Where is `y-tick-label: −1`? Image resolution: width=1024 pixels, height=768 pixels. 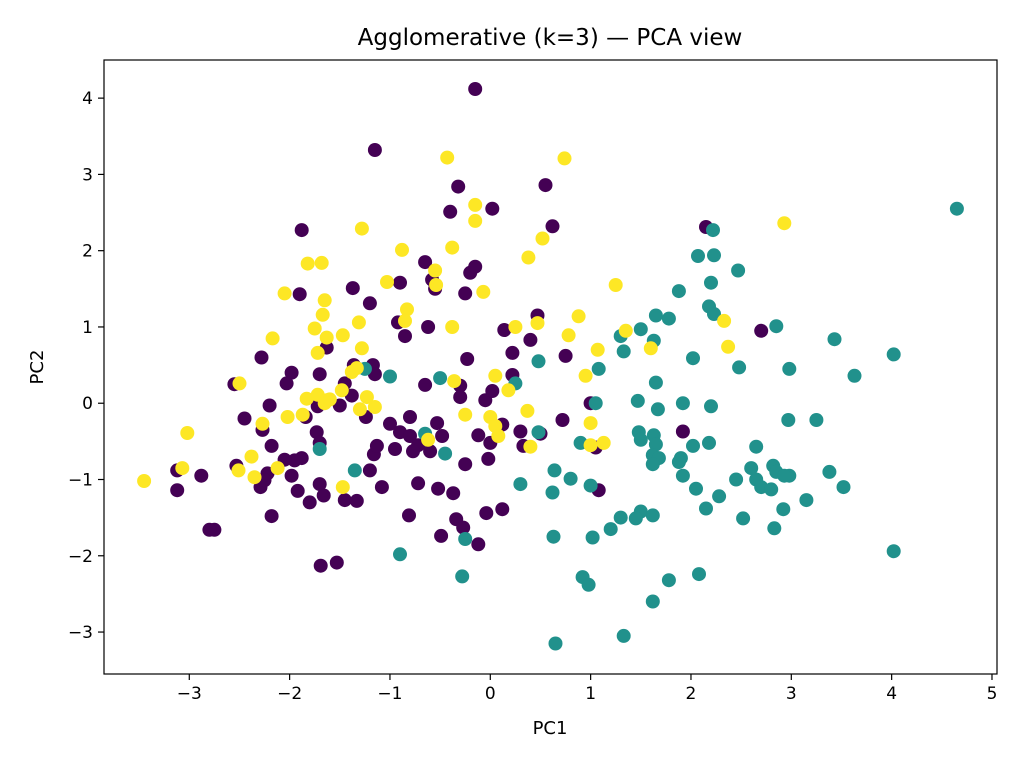
y-tick-label: −1 is located at coordinates (80, 481).